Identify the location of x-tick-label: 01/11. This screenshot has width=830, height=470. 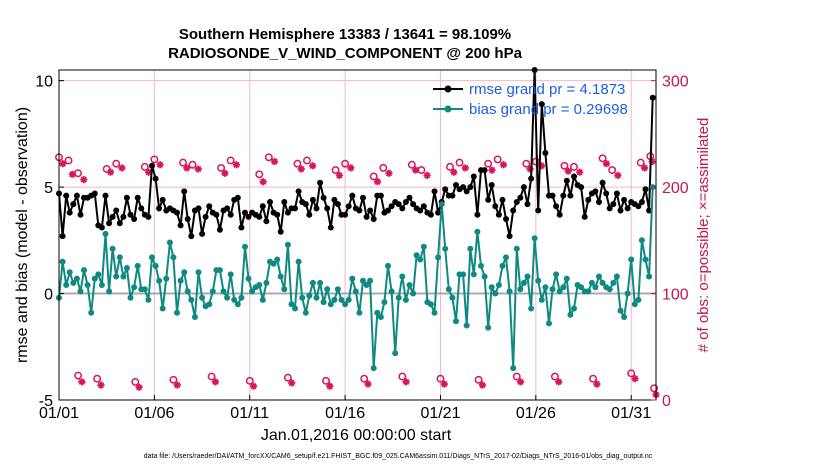
(249, 413).